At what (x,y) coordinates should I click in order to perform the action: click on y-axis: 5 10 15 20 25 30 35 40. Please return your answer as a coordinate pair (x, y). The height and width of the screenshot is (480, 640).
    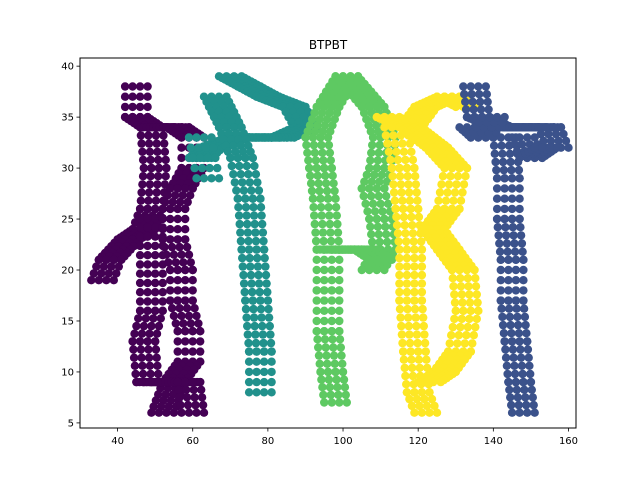
    Looking at the image, I should click on (70, 245).